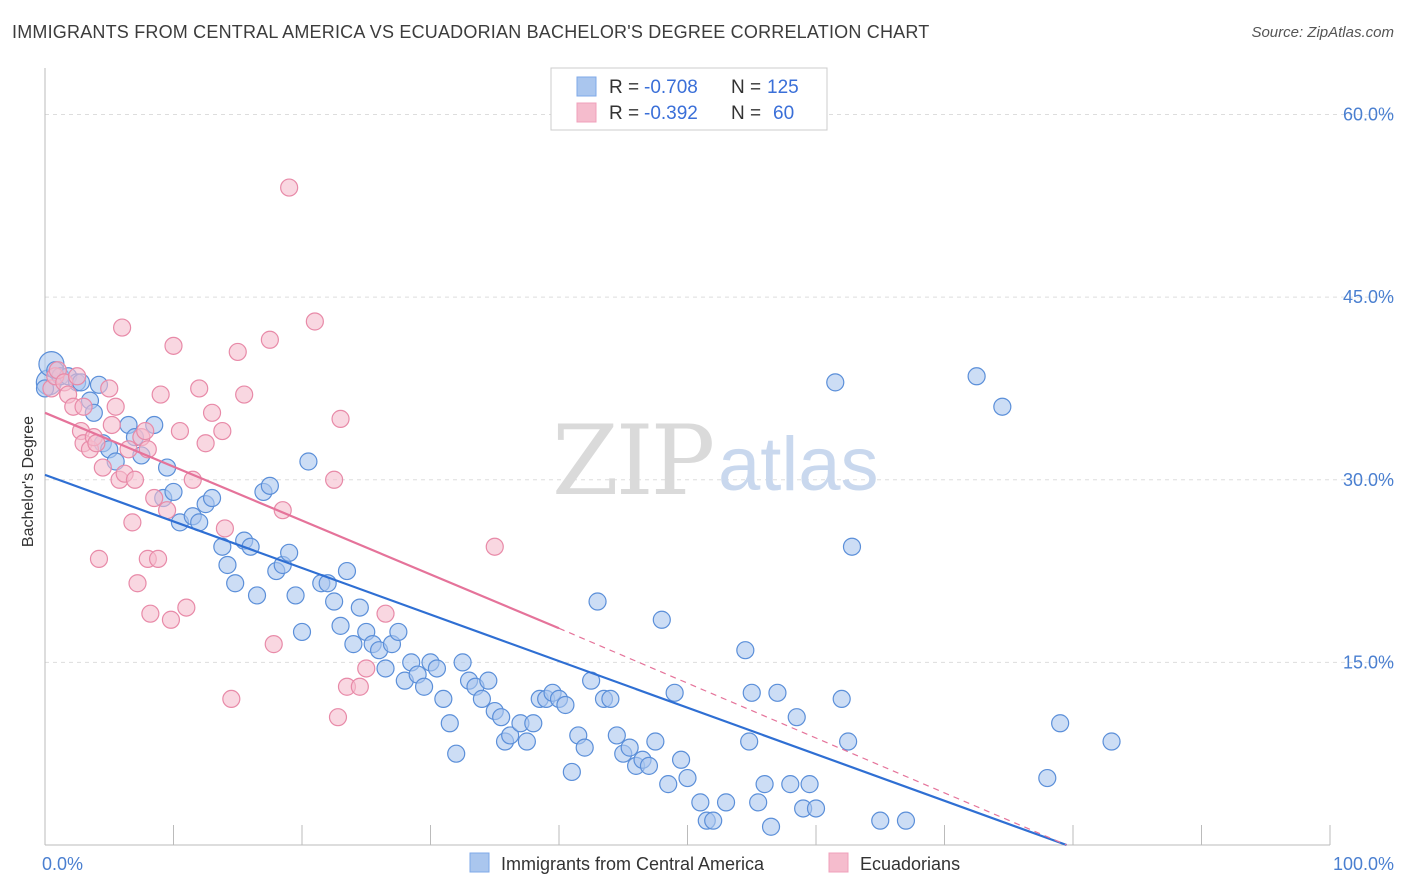  I want to click on stats-n-value-pink: 60, so click(783, 113).